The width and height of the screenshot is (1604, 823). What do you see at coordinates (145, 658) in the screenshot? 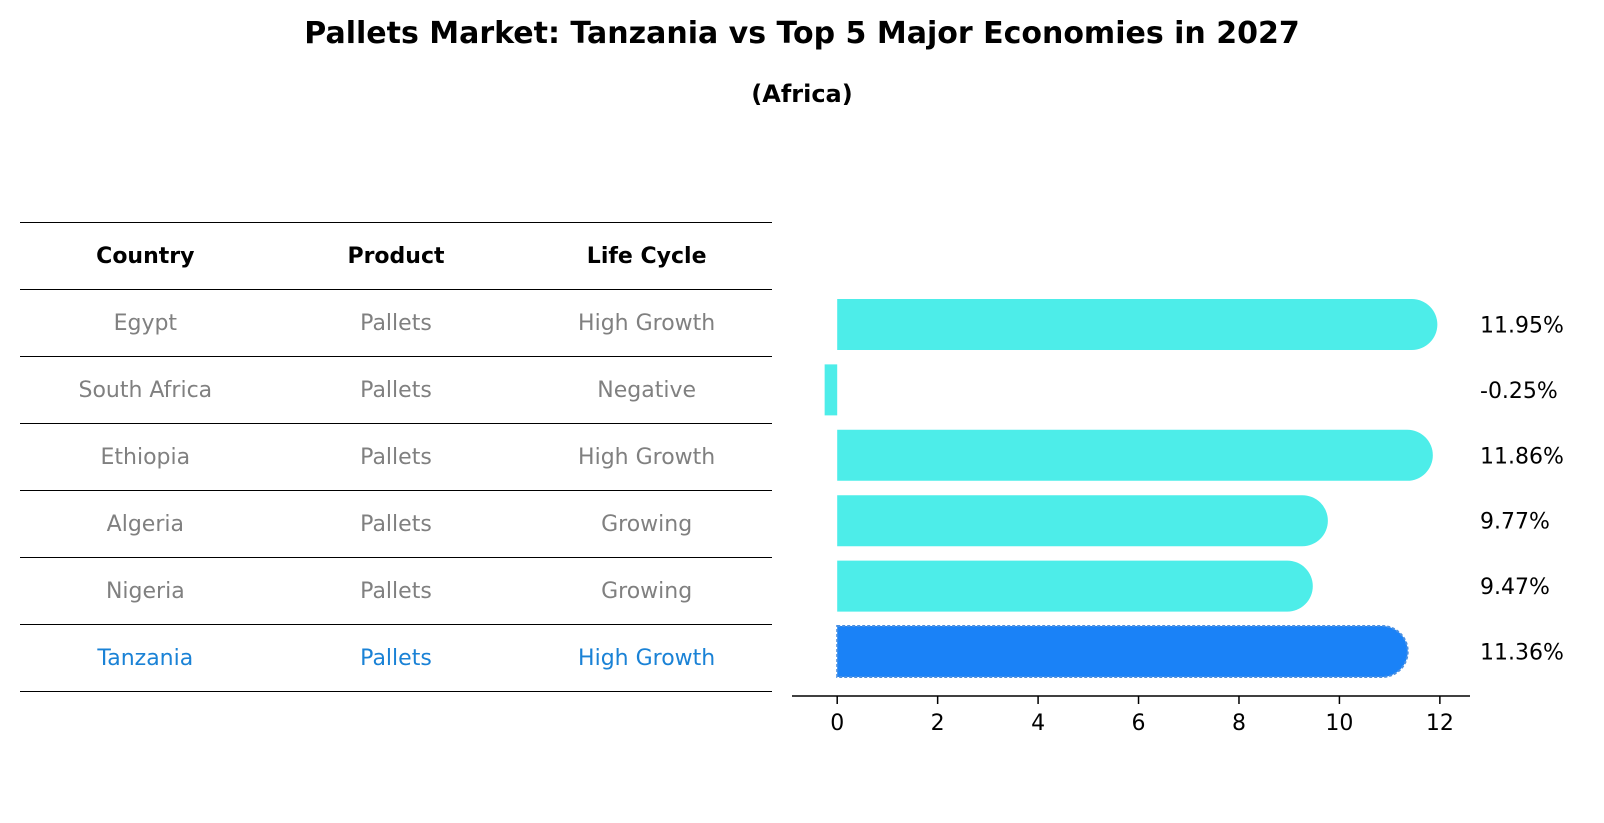
I see `cell-country: Tanzania` at bounding box center [145, 658].